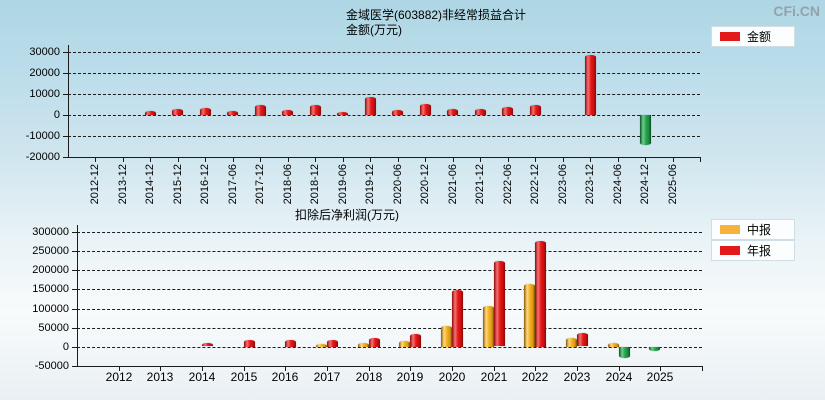 The width and height of the screenshot is (825, 400). I want to click on cfi-cn-logo: CFi.CN, so click(796, 11).